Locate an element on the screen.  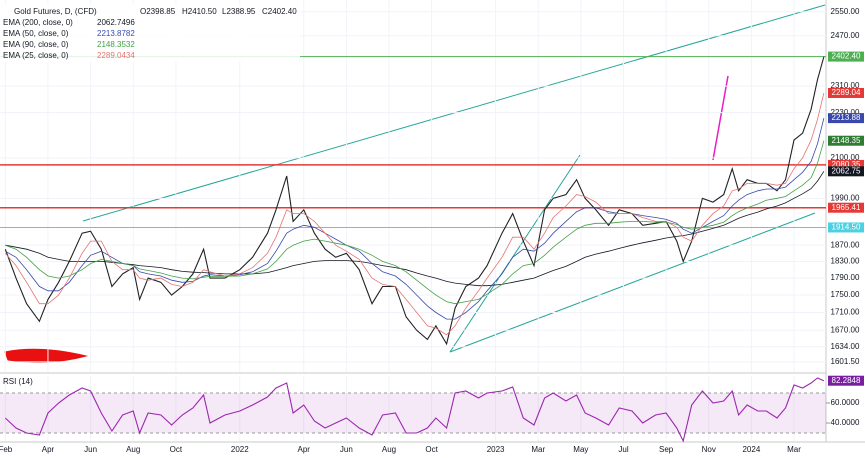
price-line is located at coordinates (414, 410).